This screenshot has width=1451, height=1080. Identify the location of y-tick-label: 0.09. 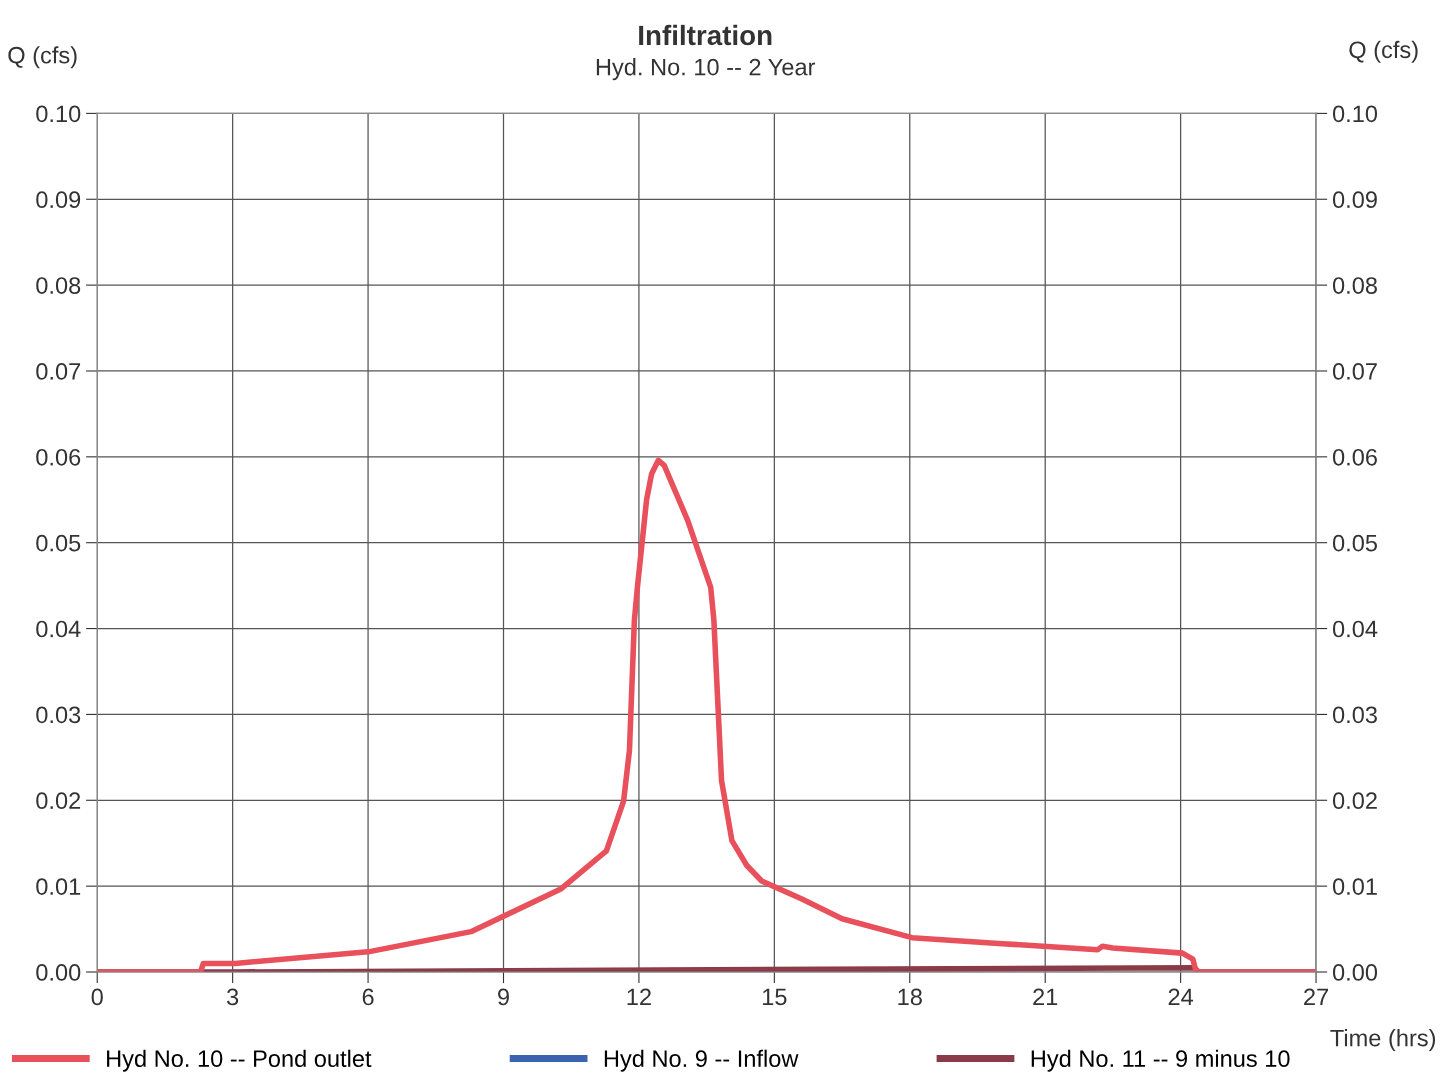
(58, 200).